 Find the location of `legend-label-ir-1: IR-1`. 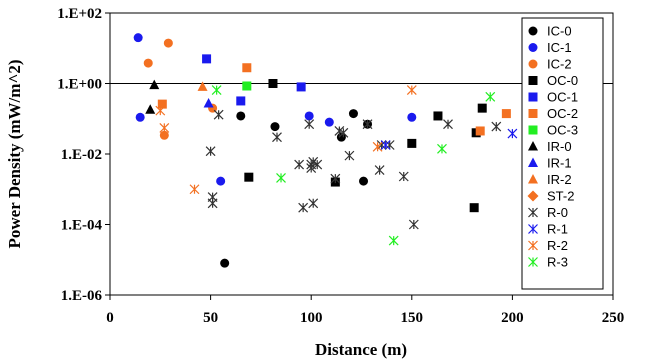

legend-label-ir-1: IR-1 is located at coordinates (559, 163).